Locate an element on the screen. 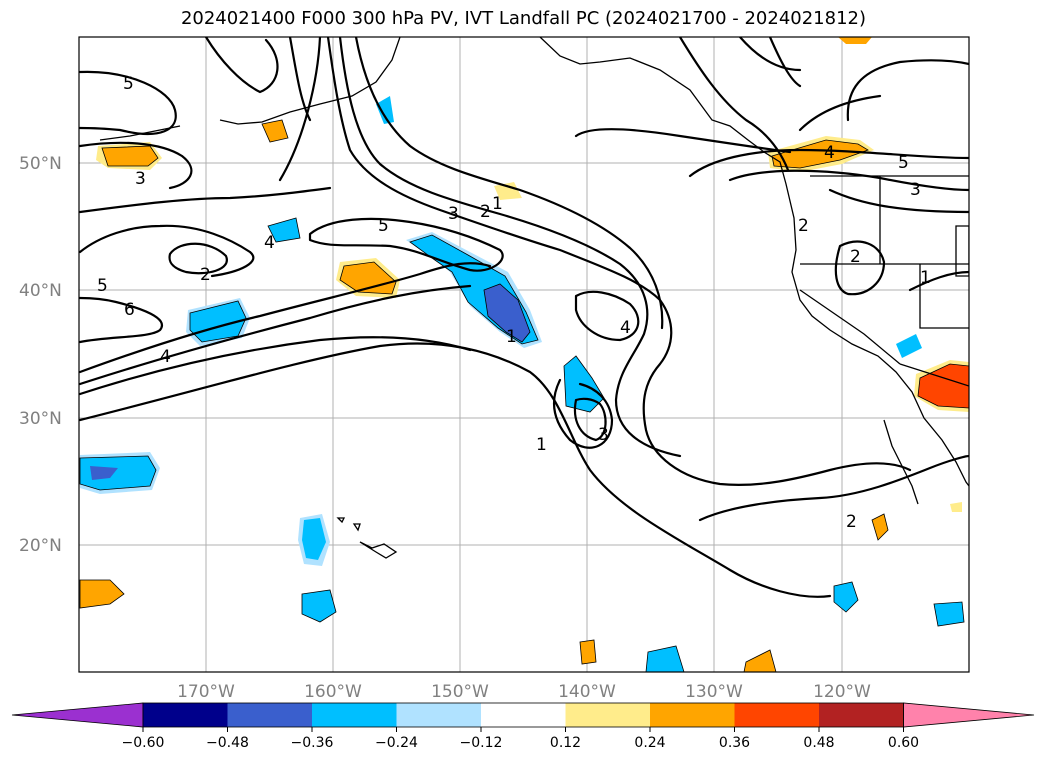 The height and width of the screenshot is (765, 1047). colorbar-tick-label: 0.48 is located at coordinates (818, 743).